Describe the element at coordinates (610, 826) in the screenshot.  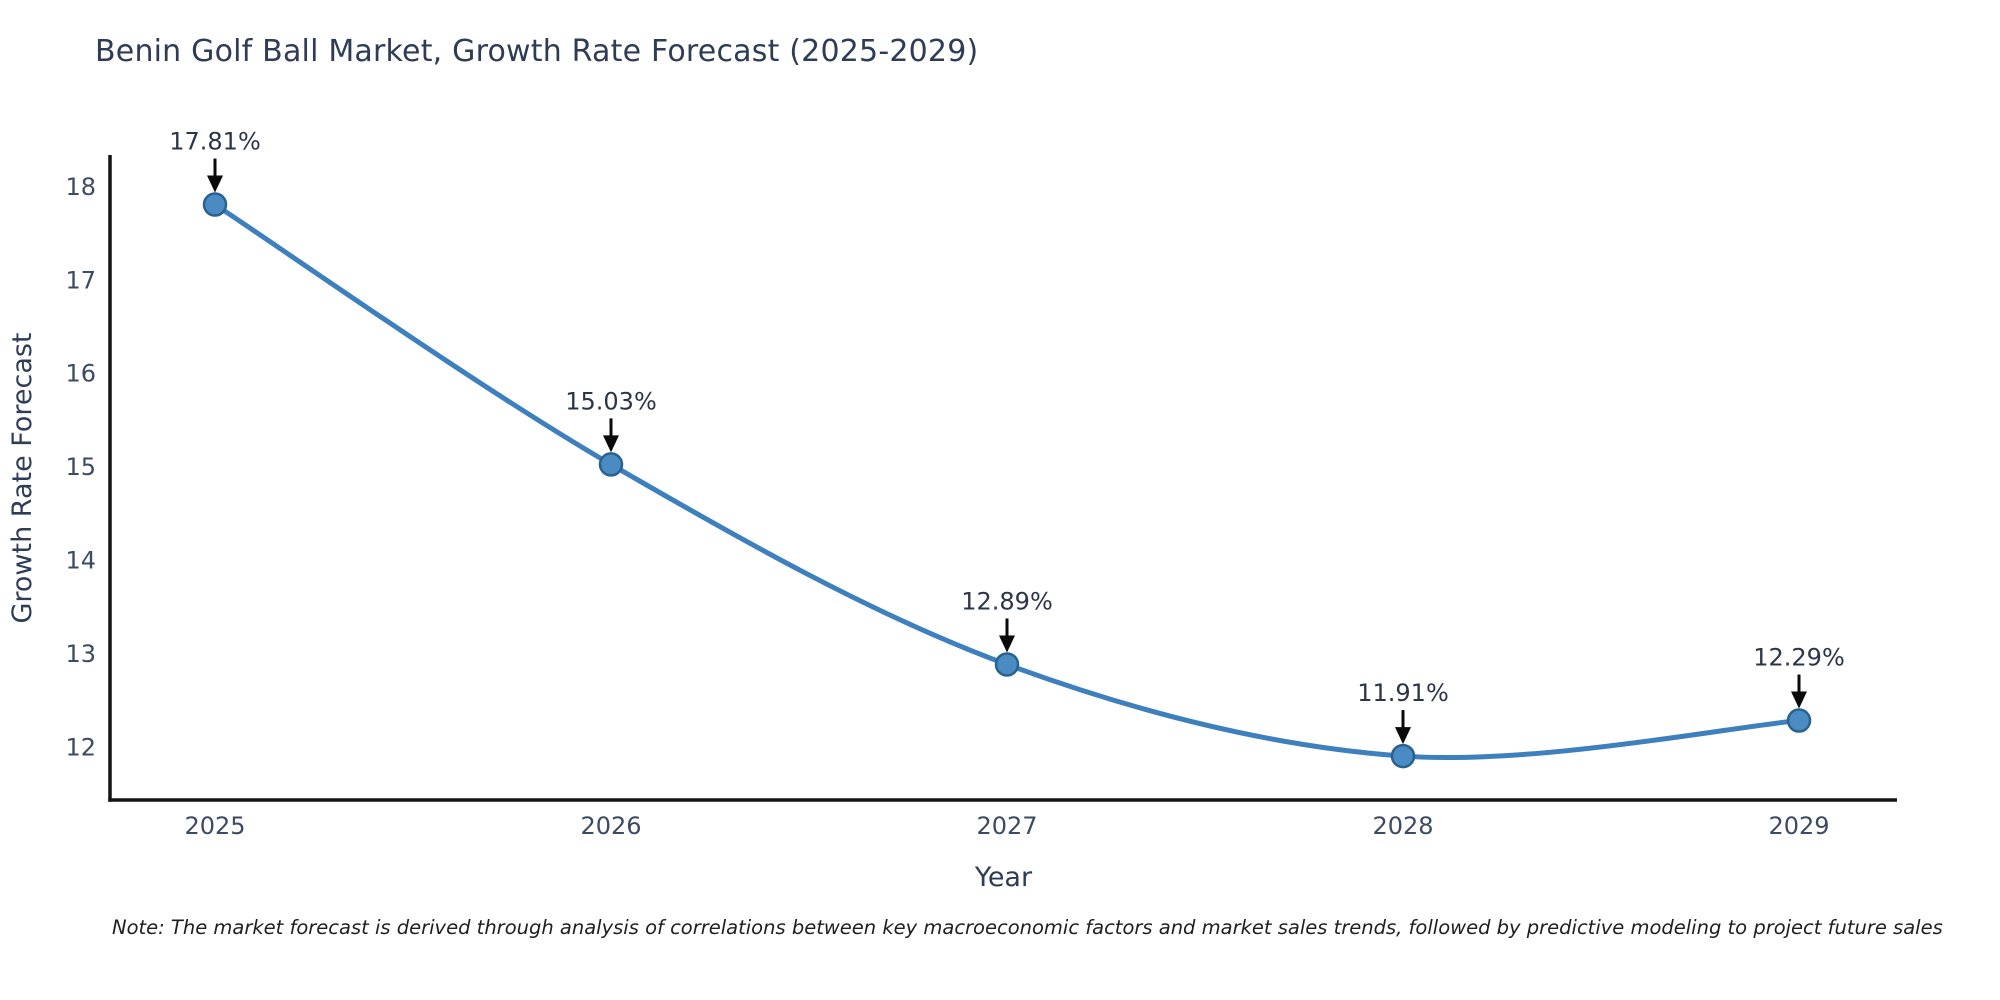
I see `x-tick-label: 2026` at that location.